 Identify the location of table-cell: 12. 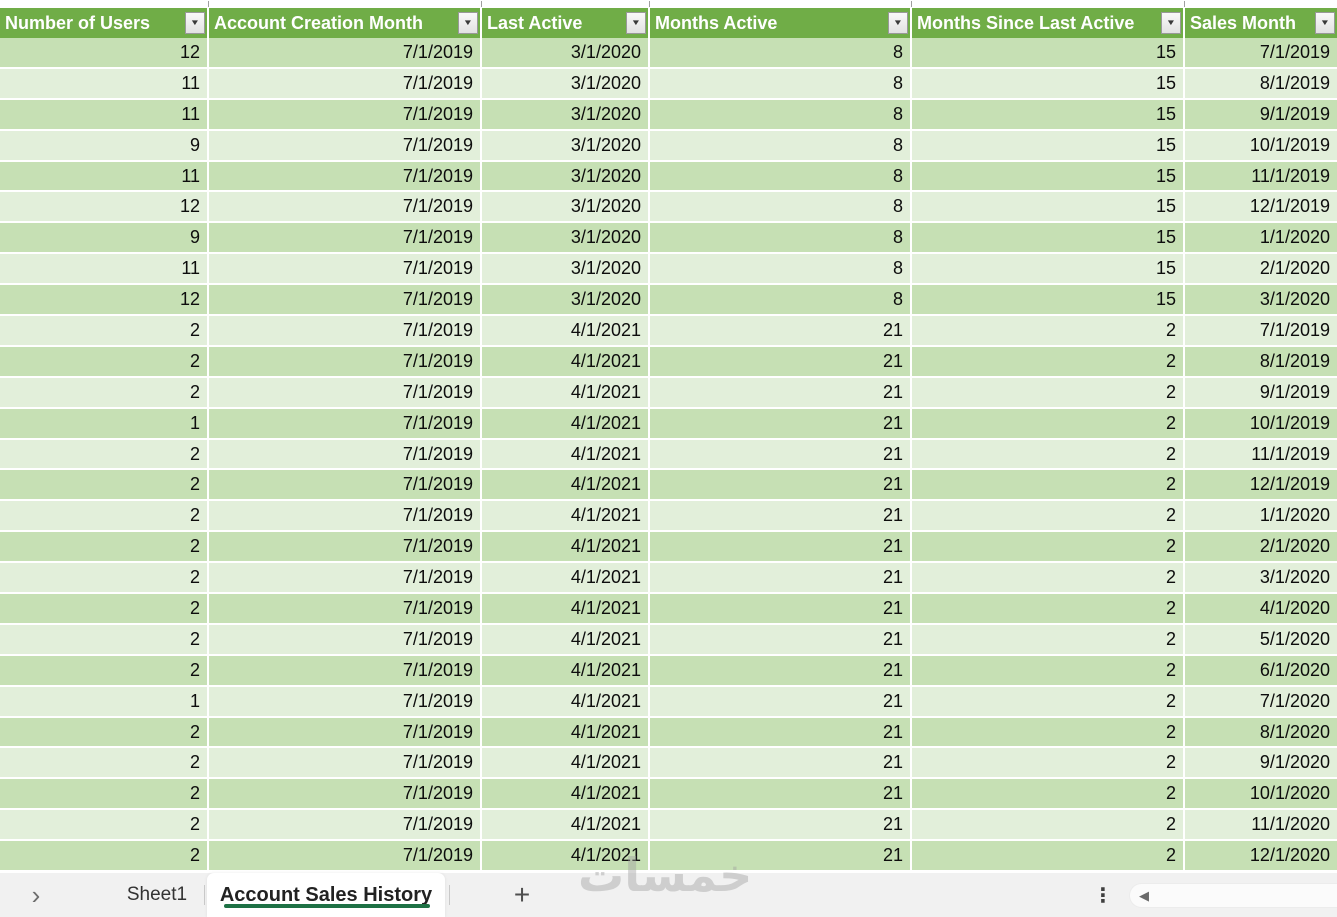
(104, 207).